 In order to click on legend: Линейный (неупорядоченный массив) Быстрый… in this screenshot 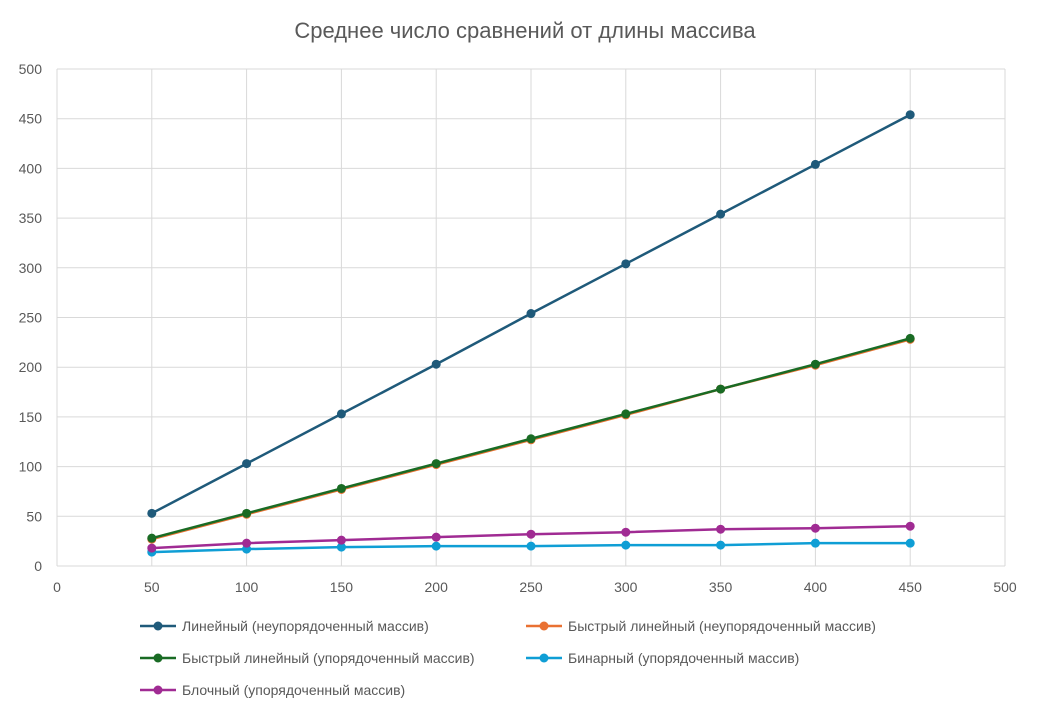, I will do `click(508, 658)`.